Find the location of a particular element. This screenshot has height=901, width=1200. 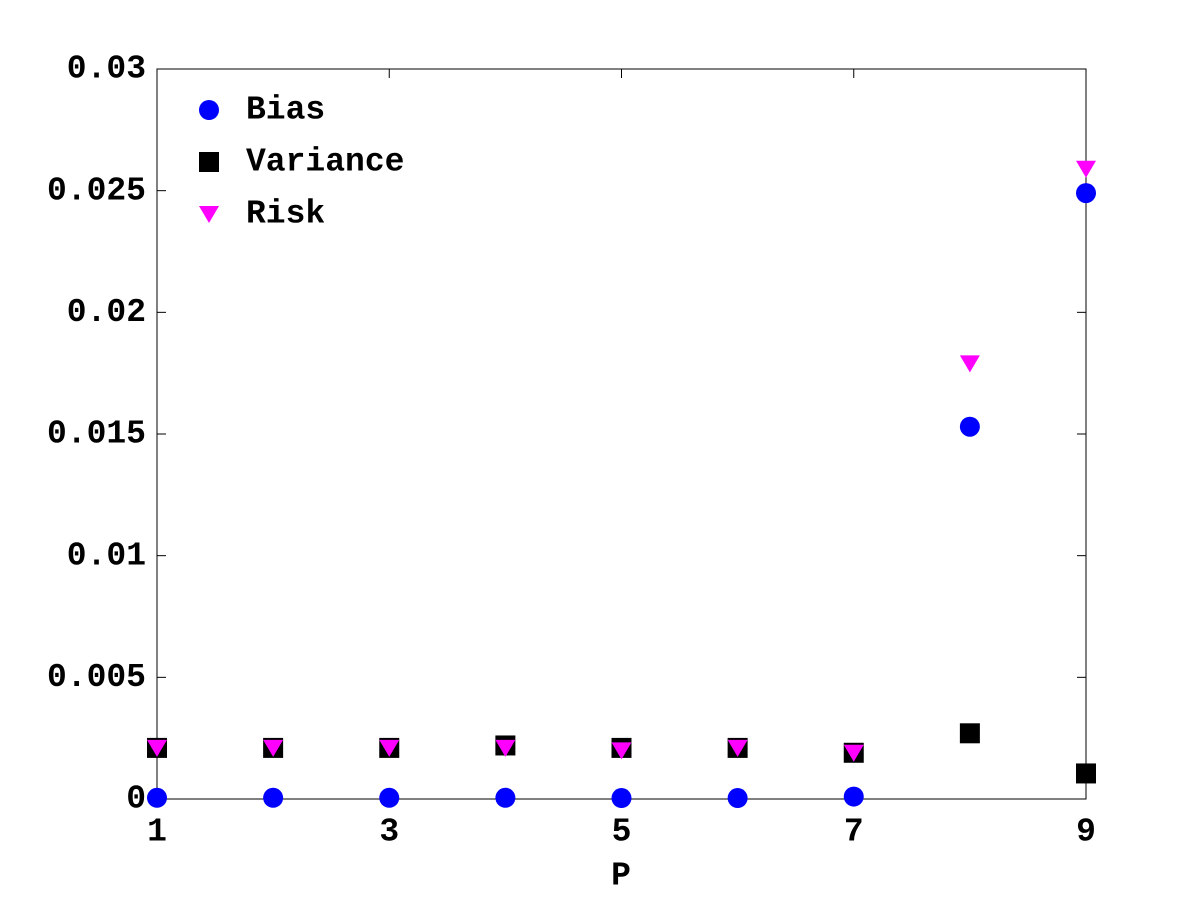

legend-label: Risk is located at coordinates (285, 214).